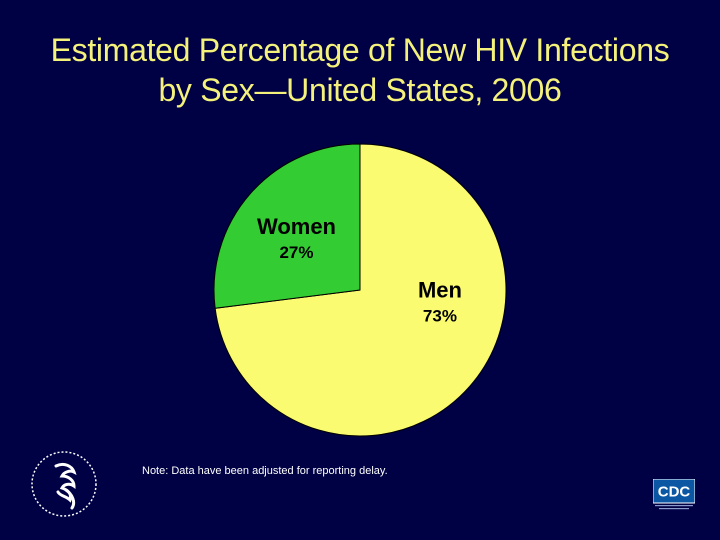  Describe the element at coordinates (440, 290) in the screenshot. I see `pie-label-men: Men` at that location.